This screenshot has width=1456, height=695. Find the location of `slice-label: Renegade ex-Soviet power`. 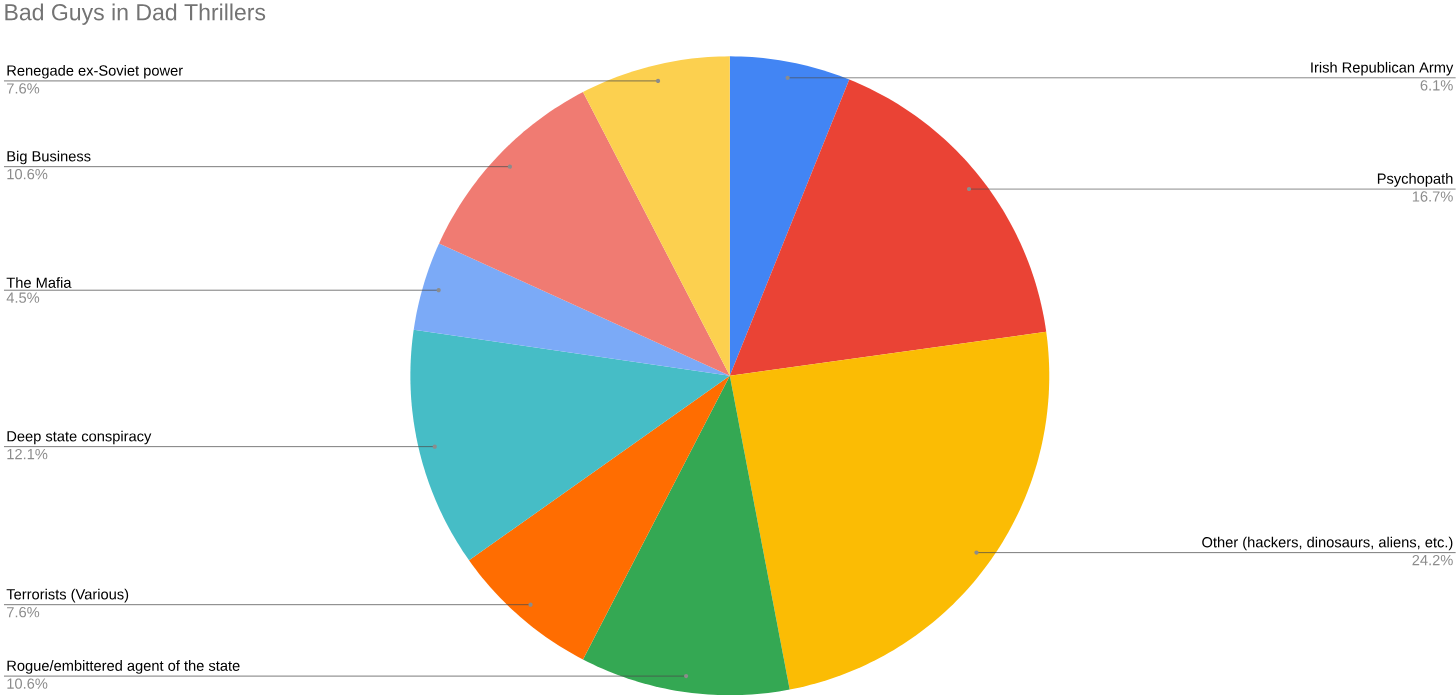

slice-label: Renegade ex-Soviet power is located at coordinates (95, 71).